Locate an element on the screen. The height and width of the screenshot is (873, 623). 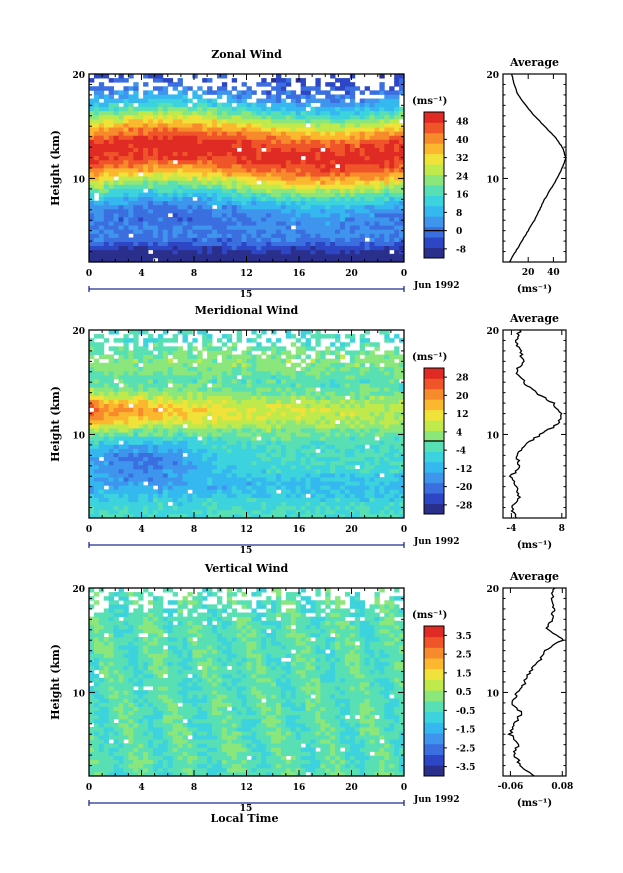
colorbar-bin is located at coordinates (434, 253).